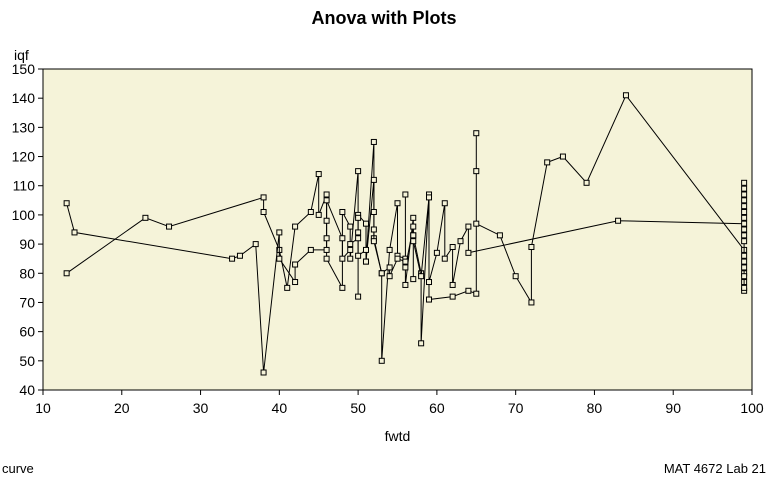 This screenshot has height=480, width=768. Describe the element at coordinates (516, 408) in the screenshot. I see `x-tick-label: 70` at that location.